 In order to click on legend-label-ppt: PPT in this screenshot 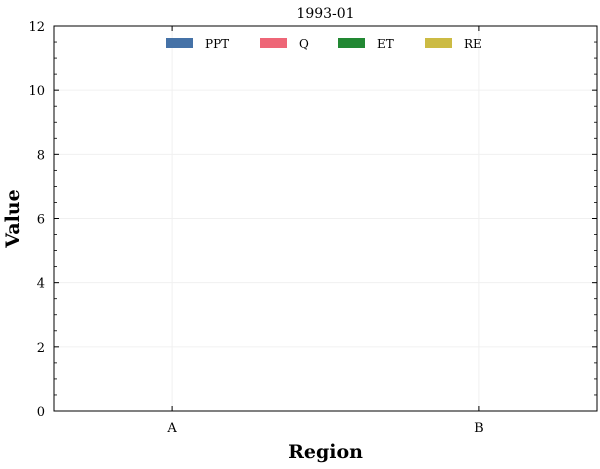, I will do `click(217, 44)`.